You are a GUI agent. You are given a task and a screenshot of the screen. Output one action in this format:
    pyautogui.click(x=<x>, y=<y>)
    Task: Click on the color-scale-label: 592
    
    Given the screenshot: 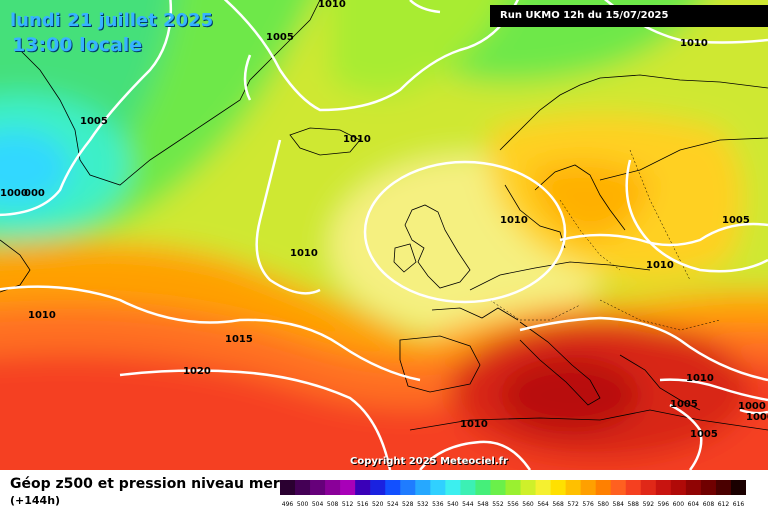 What is the action you would take?
    pyautogui.click(x=649, y=504)
    